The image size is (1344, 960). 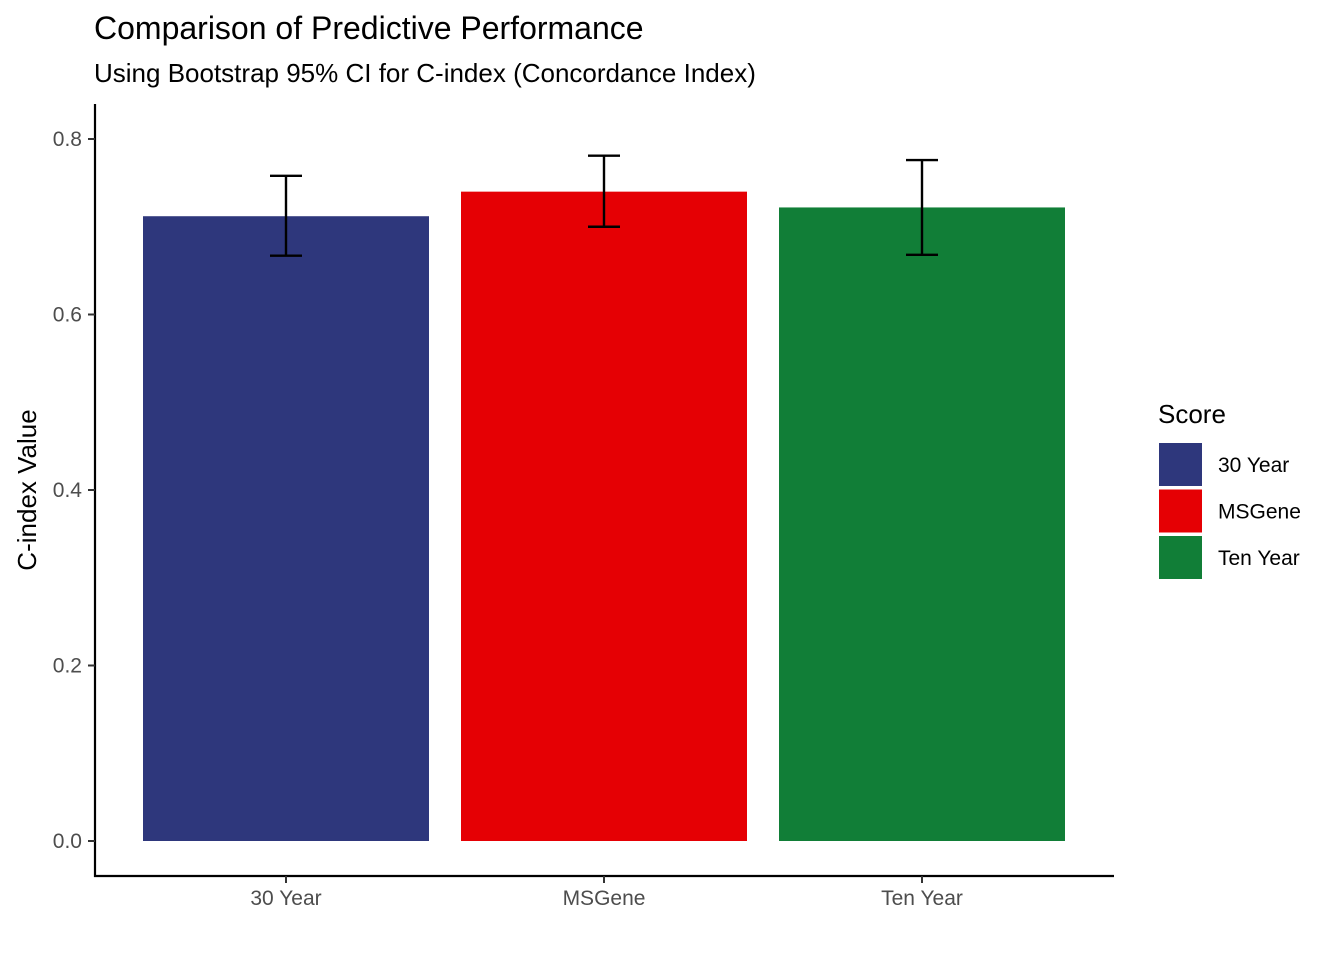 I want to click on legend: Score 30 Year MSGene Ten Year, so click(x=1229, y=489).